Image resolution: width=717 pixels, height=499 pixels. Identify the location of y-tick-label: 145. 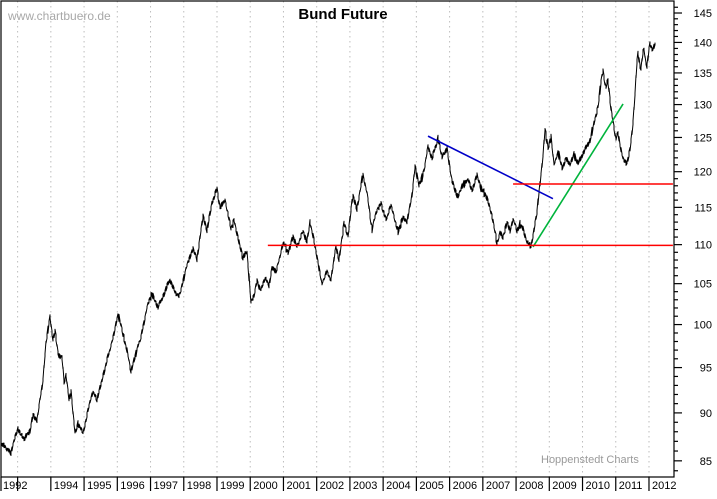
(703, 14).